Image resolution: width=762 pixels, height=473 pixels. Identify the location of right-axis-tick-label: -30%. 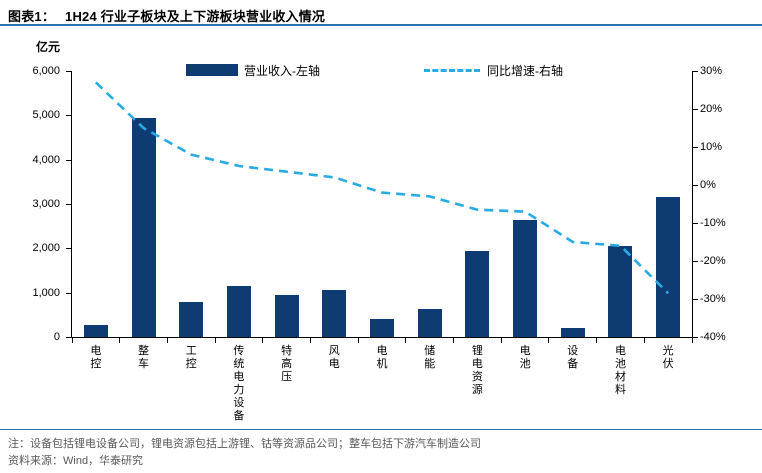
(713, 299).